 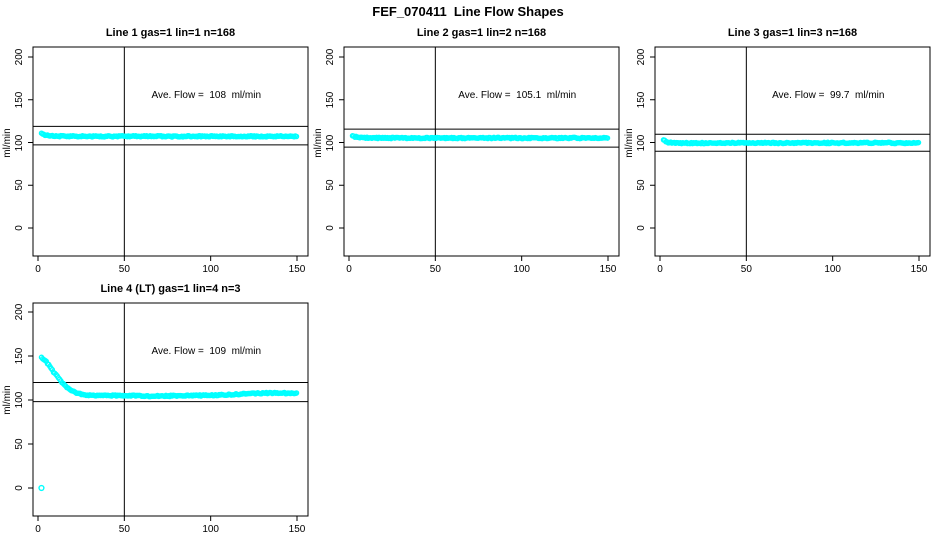 What do you see at coordinates (318, 142) in the screenshot?
I see `subplot-2-y-axis-label: ml/min` at bounding box center [318, 142].